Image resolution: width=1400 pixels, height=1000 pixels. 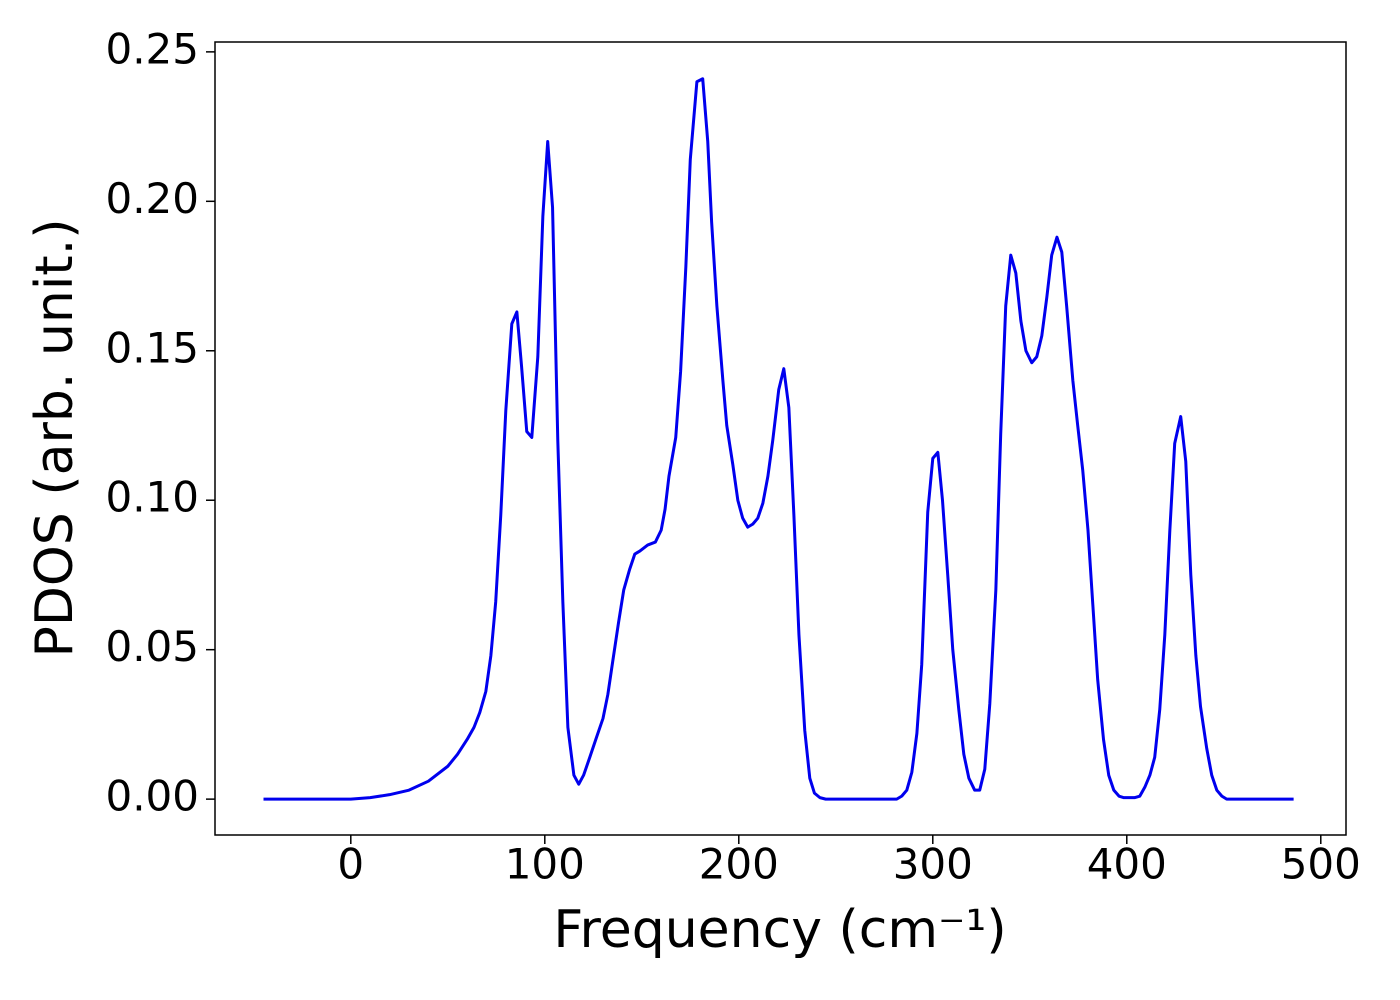 I want to click on y-axis-label: PDOS (arb. unit.), so click(x=55, y=437).